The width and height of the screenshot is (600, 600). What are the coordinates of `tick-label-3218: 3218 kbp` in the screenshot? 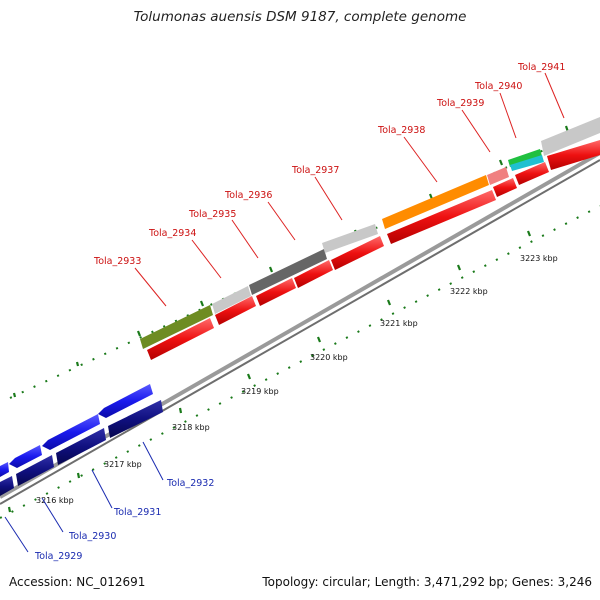 It's located at (191, 427).